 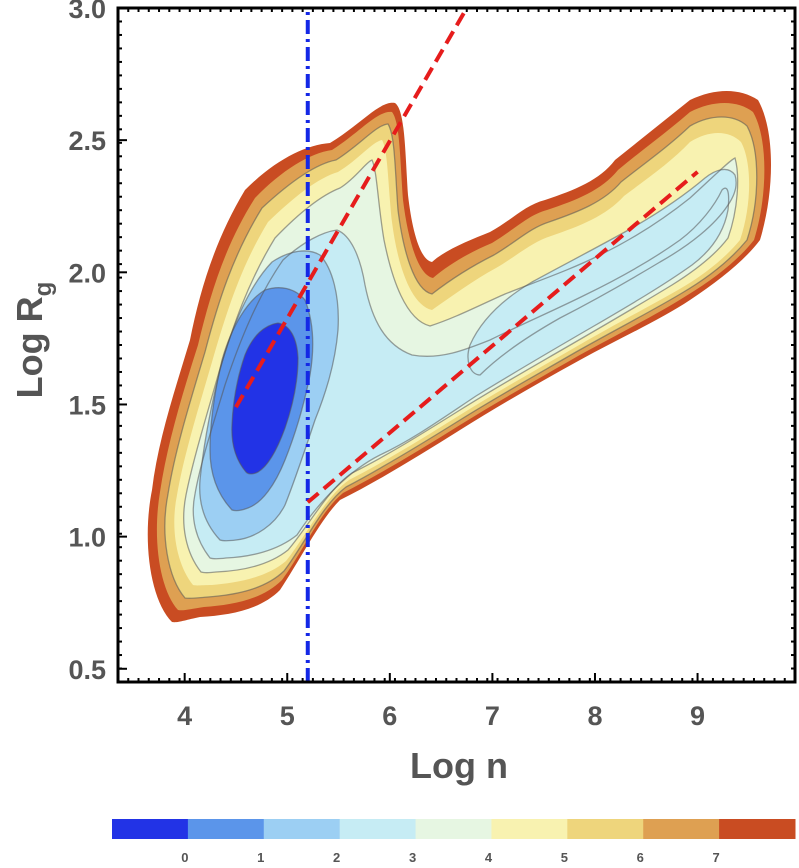 I want to click on y-tick-labels: 0.5 1.0 1.5 2.0 2.5 3.0, so click(x=97, y=342).